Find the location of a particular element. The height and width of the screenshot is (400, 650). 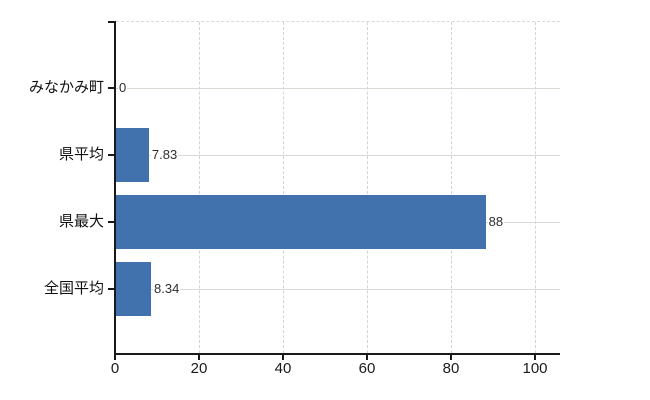

category-label: みなかみ町 is located at coordinates (66, 87).